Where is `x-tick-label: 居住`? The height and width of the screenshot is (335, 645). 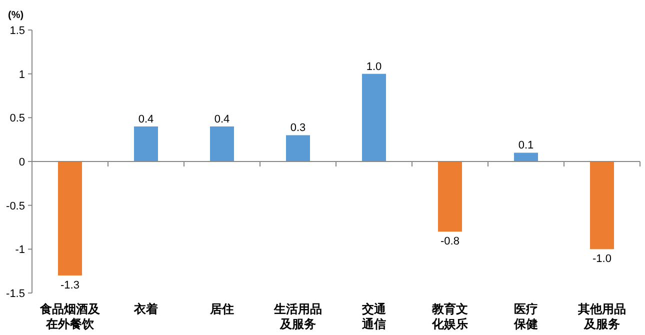
x-tick-label: 居住 is located at coordinates (221, 309).